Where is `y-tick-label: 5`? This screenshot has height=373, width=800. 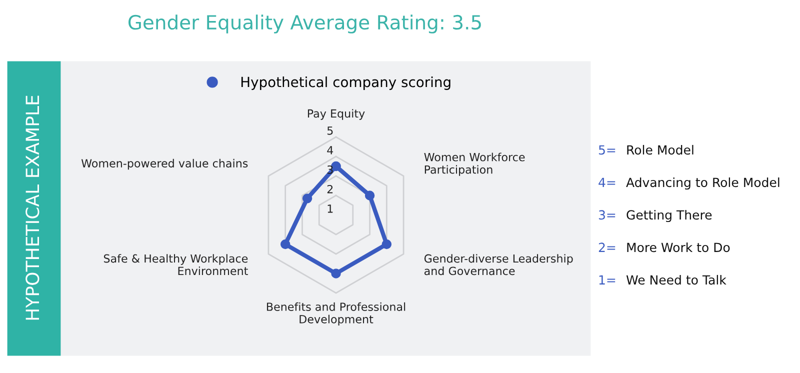 y-tick-label: 5 is located at coordinates (330, 130).